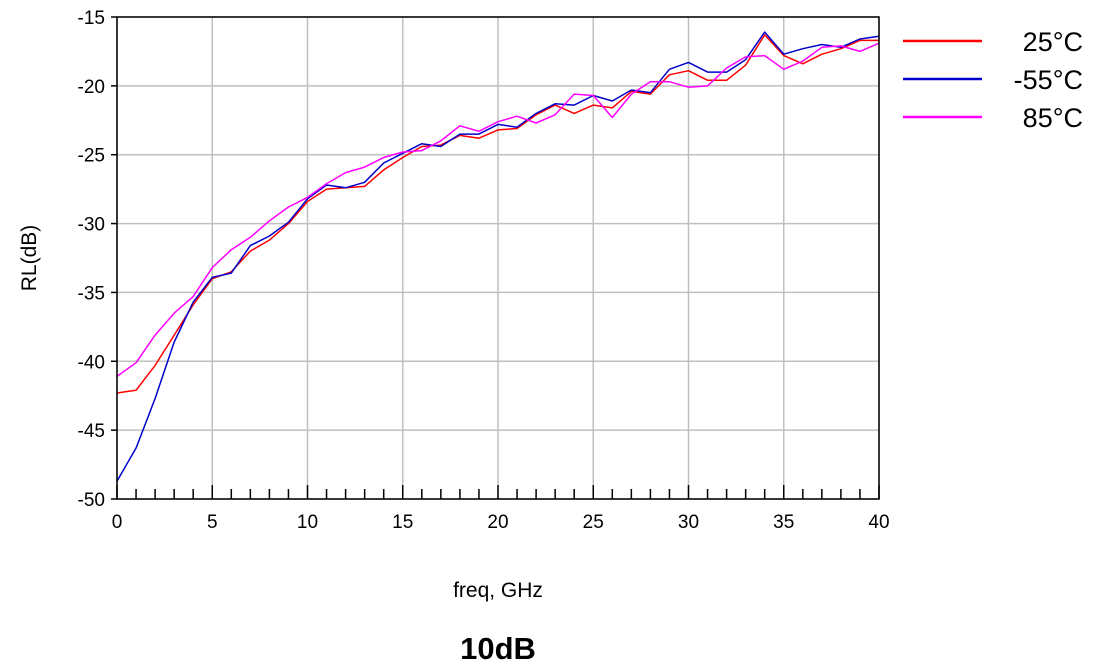 Image resolution: width=1099 pixels, height=665 pixels. What do you see at coordinates (498, 590) in the screenshot?
I see `x-axis-title: freq, GHz` at bounding box center [498, 590].